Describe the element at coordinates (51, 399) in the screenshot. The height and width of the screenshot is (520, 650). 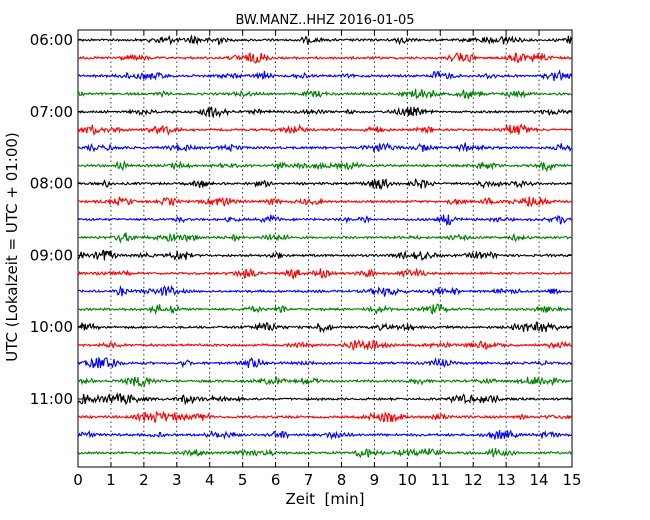
I see `y-tick-label: 11:00` at that location.